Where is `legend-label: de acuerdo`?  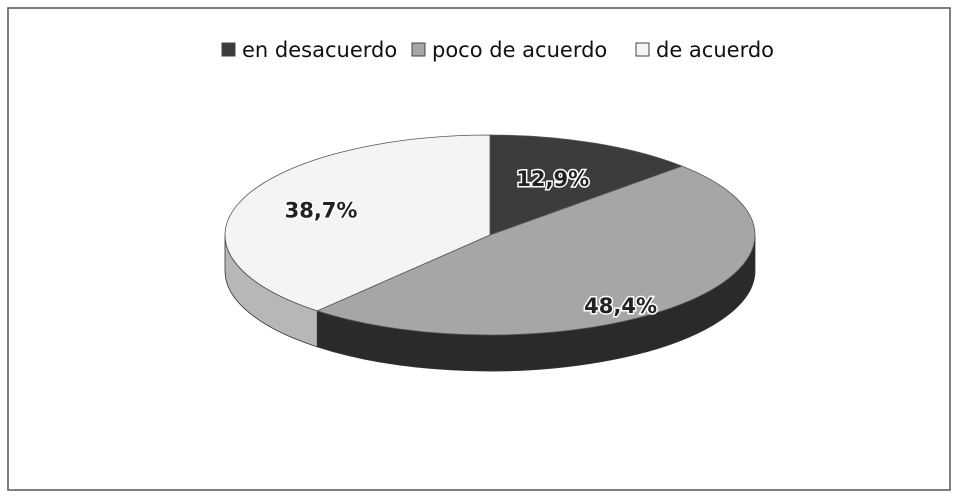 legend-label: de acuerdo is located at coordinates (715, 50).